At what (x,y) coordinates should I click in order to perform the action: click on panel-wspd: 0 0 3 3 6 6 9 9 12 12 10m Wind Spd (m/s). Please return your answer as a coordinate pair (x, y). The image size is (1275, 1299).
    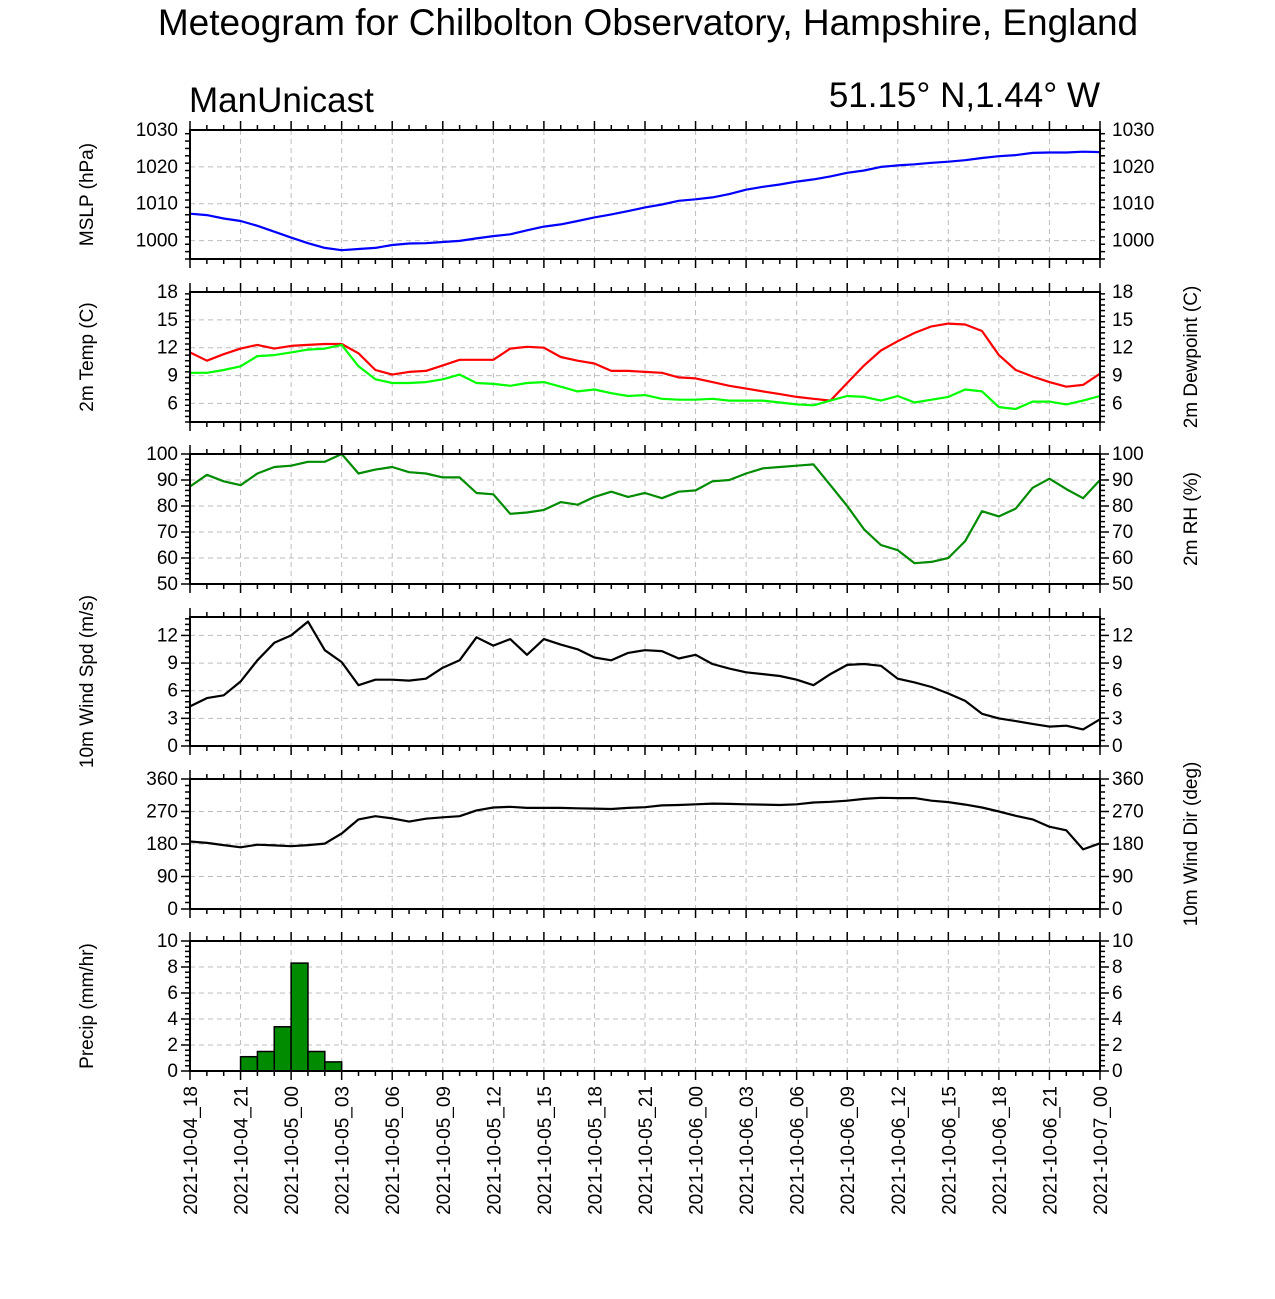
    Looking at the image, I should click on (605, 681).